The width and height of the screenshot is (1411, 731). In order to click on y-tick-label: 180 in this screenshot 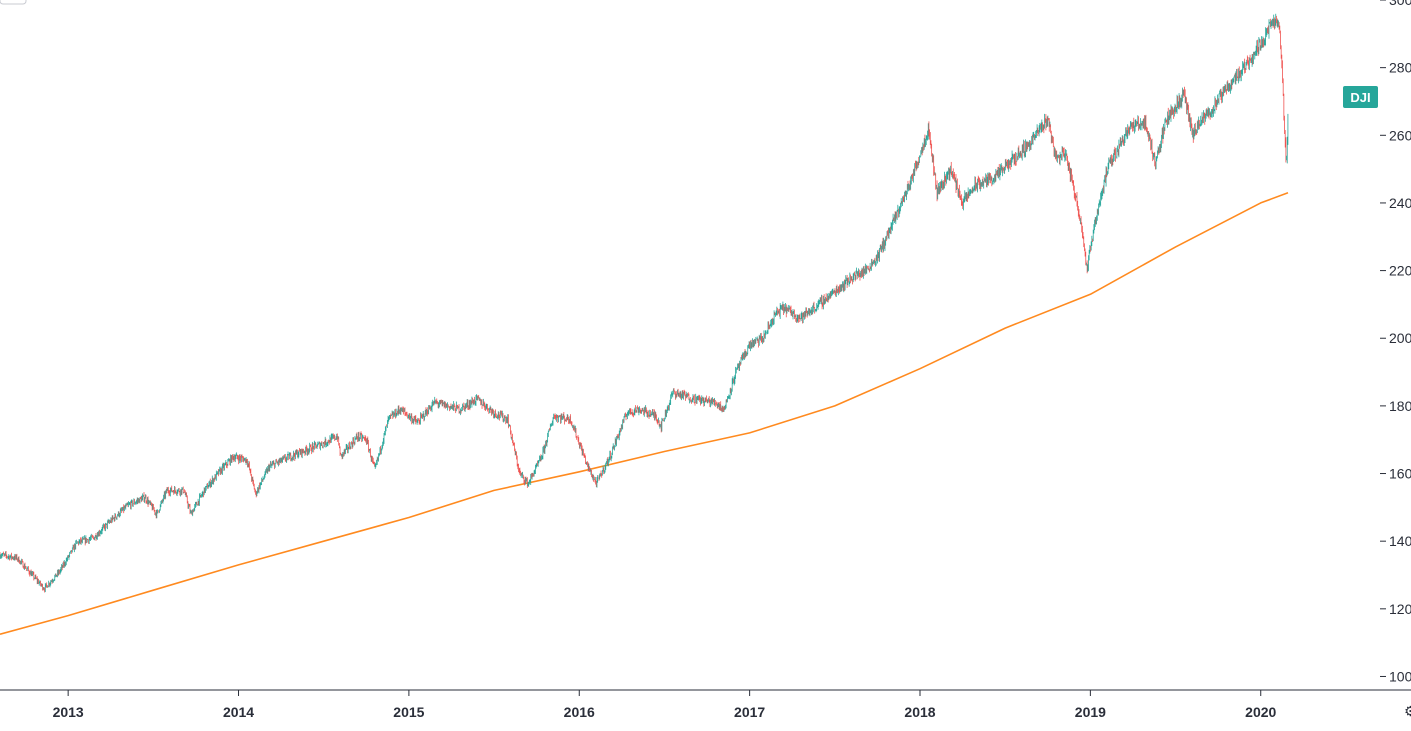, I will do `click(1400, 406)`.